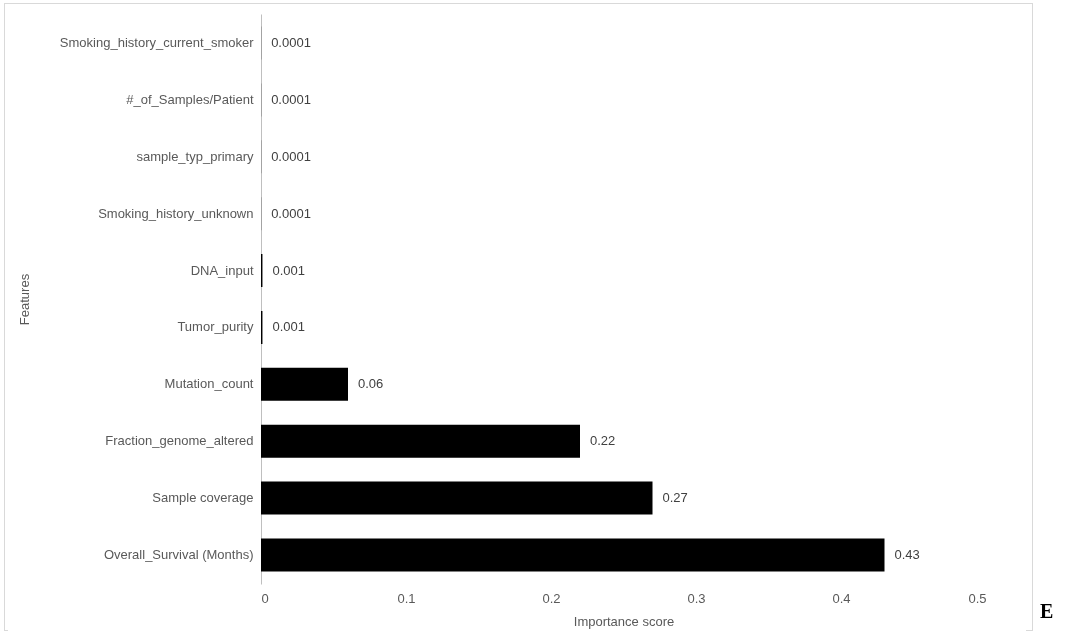 This screenshot has width=1077, height=637. What do you see at coordinates (209, 384) in the screenshot?
I see `y-tick-label: Mutation_count` at bounding box center [209, 384].